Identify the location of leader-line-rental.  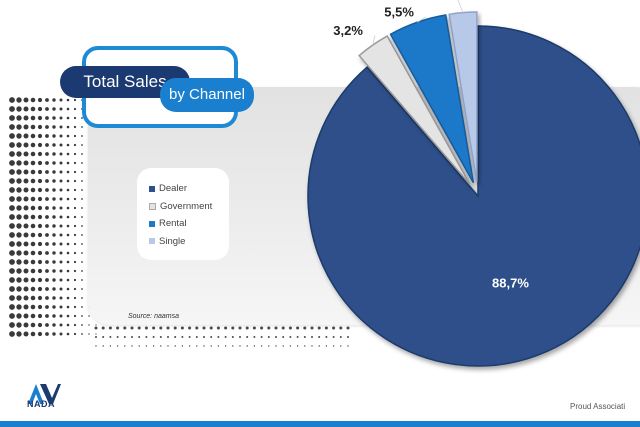
(422, 19).